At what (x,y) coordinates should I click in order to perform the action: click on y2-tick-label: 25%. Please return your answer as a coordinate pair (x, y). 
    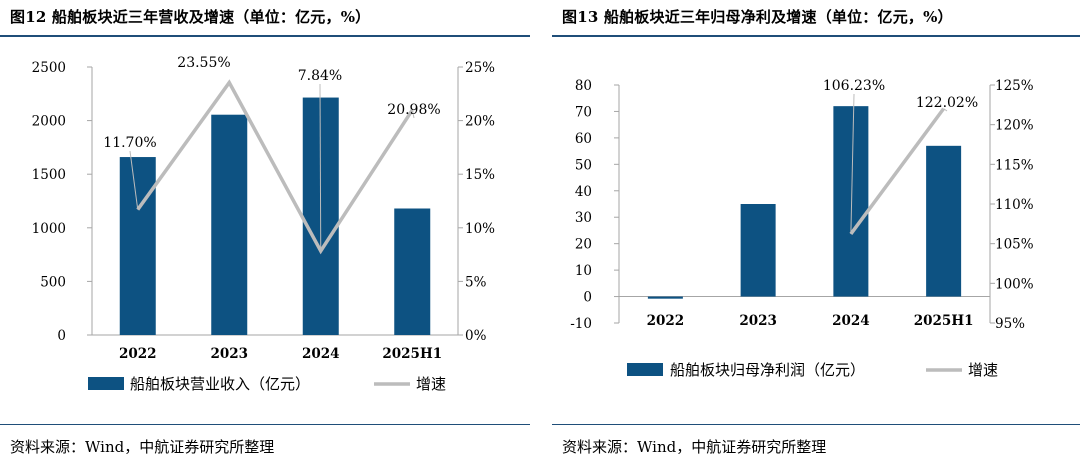
    Looking at the image, I should click on (480, 68).